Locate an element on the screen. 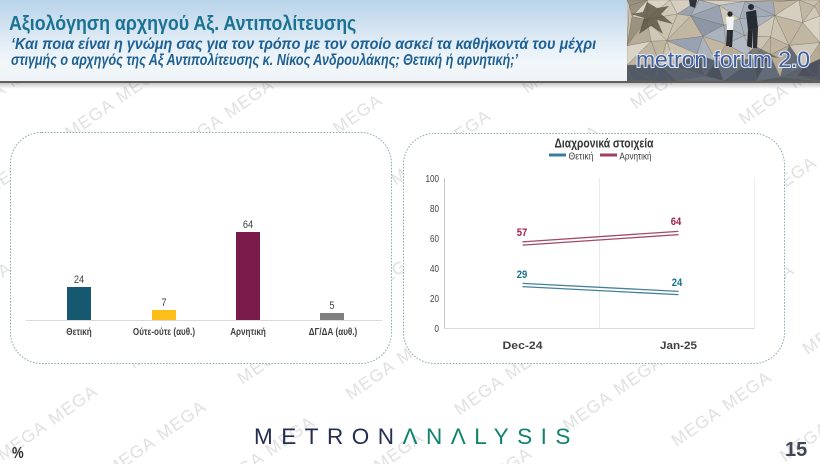  svg-text: Θετική is located at coordinates (581, 157).